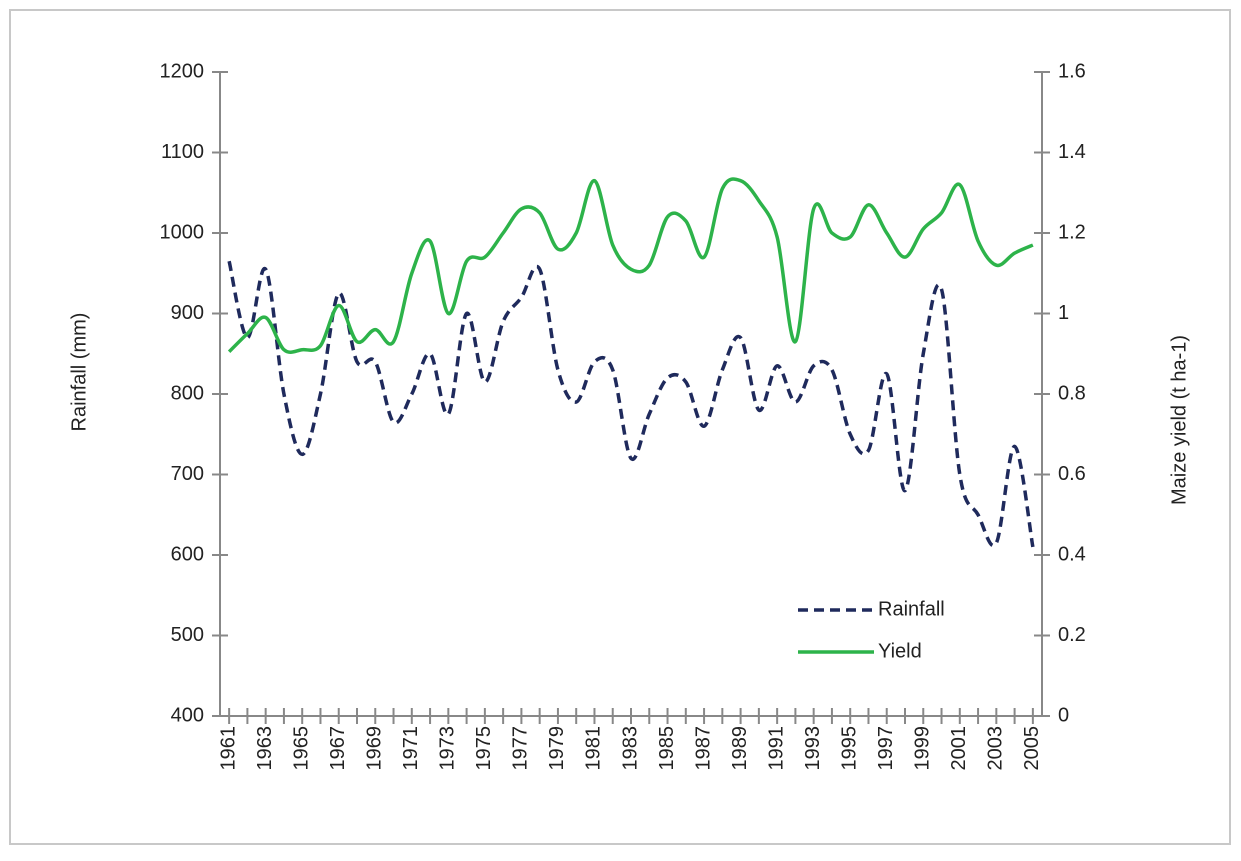  I want to click on x-tick-label: 1979, so click(557, 748).